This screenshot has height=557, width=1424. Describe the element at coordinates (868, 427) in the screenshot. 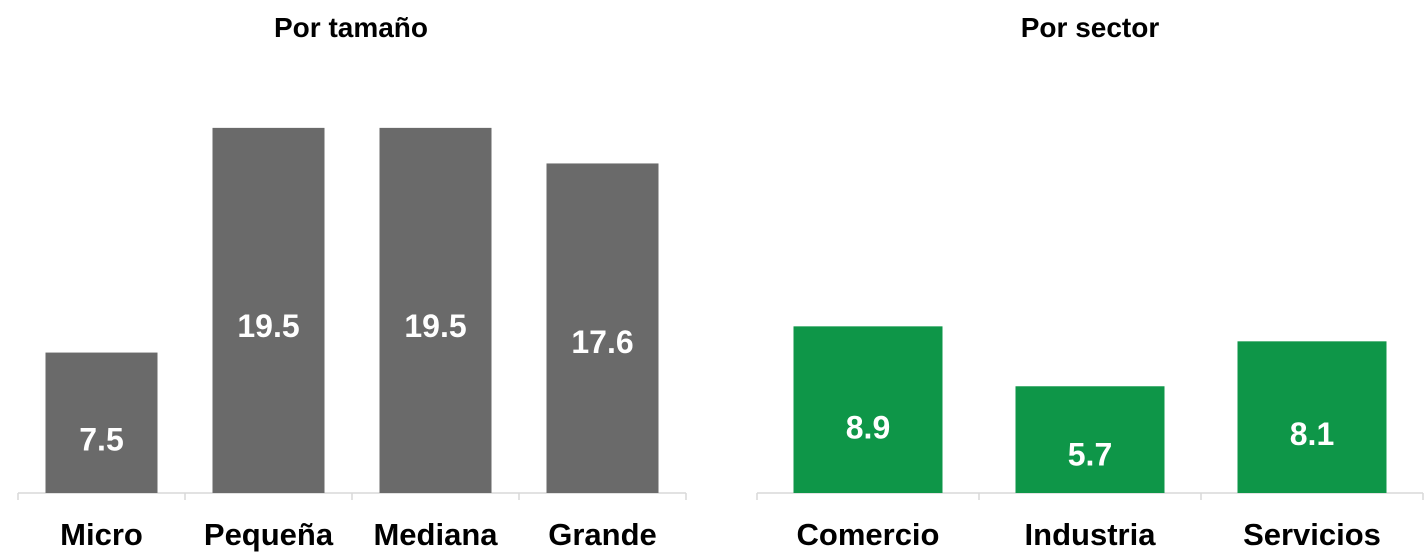

I see `data-label-comercio: 8.9` at that location.